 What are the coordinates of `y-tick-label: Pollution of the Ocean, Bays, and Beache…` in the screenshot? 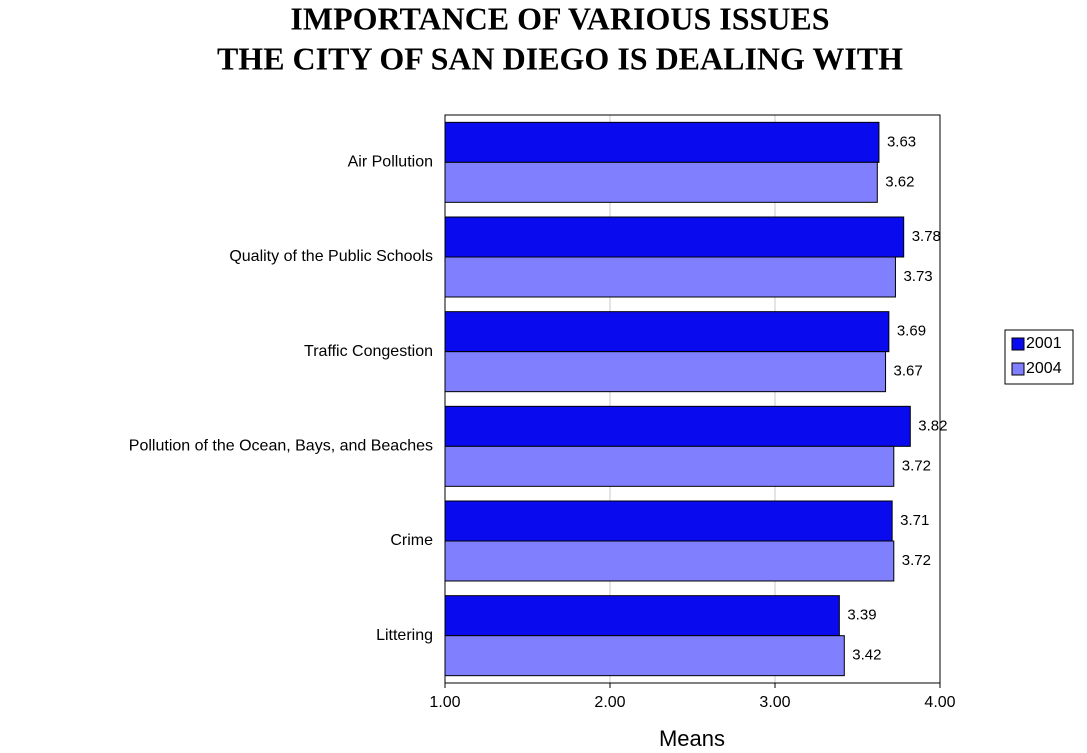 It's located at (281, 446).